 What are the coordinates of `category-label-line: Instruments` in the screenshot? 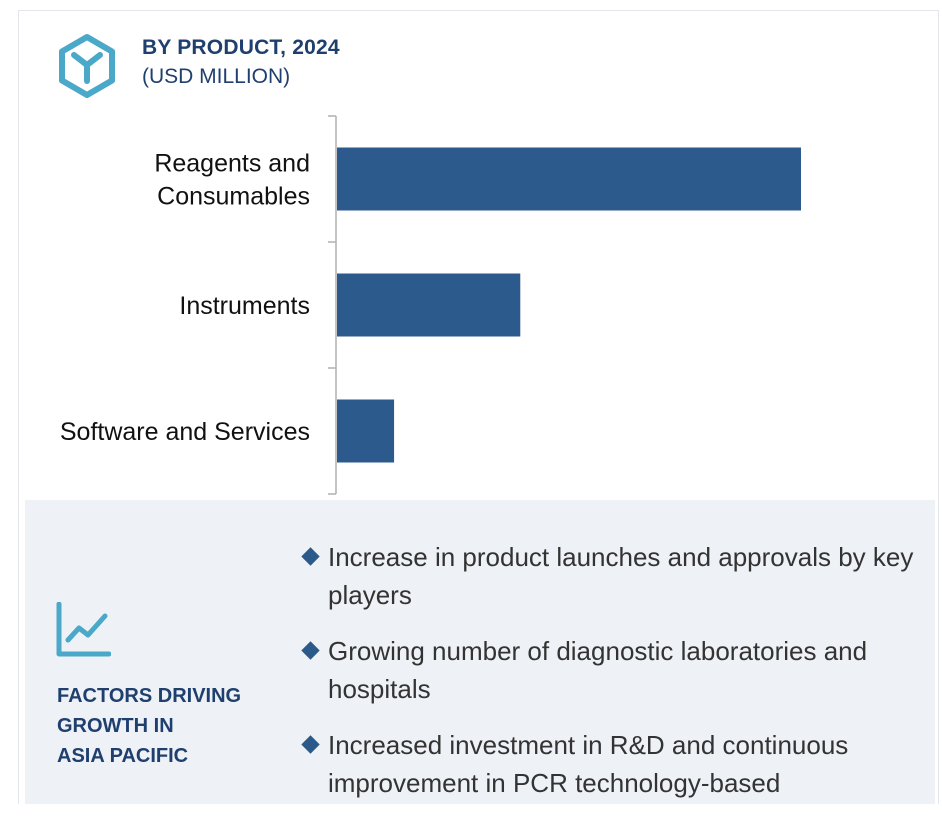 It's located at (244, 306).